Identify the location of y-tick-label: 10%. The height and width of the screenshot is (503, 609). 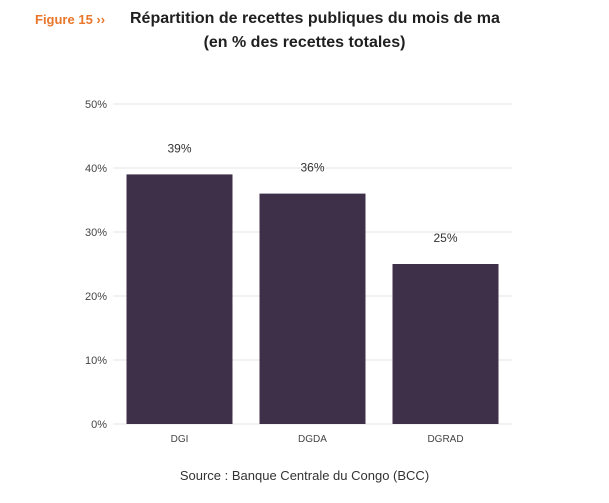
(96, 361).